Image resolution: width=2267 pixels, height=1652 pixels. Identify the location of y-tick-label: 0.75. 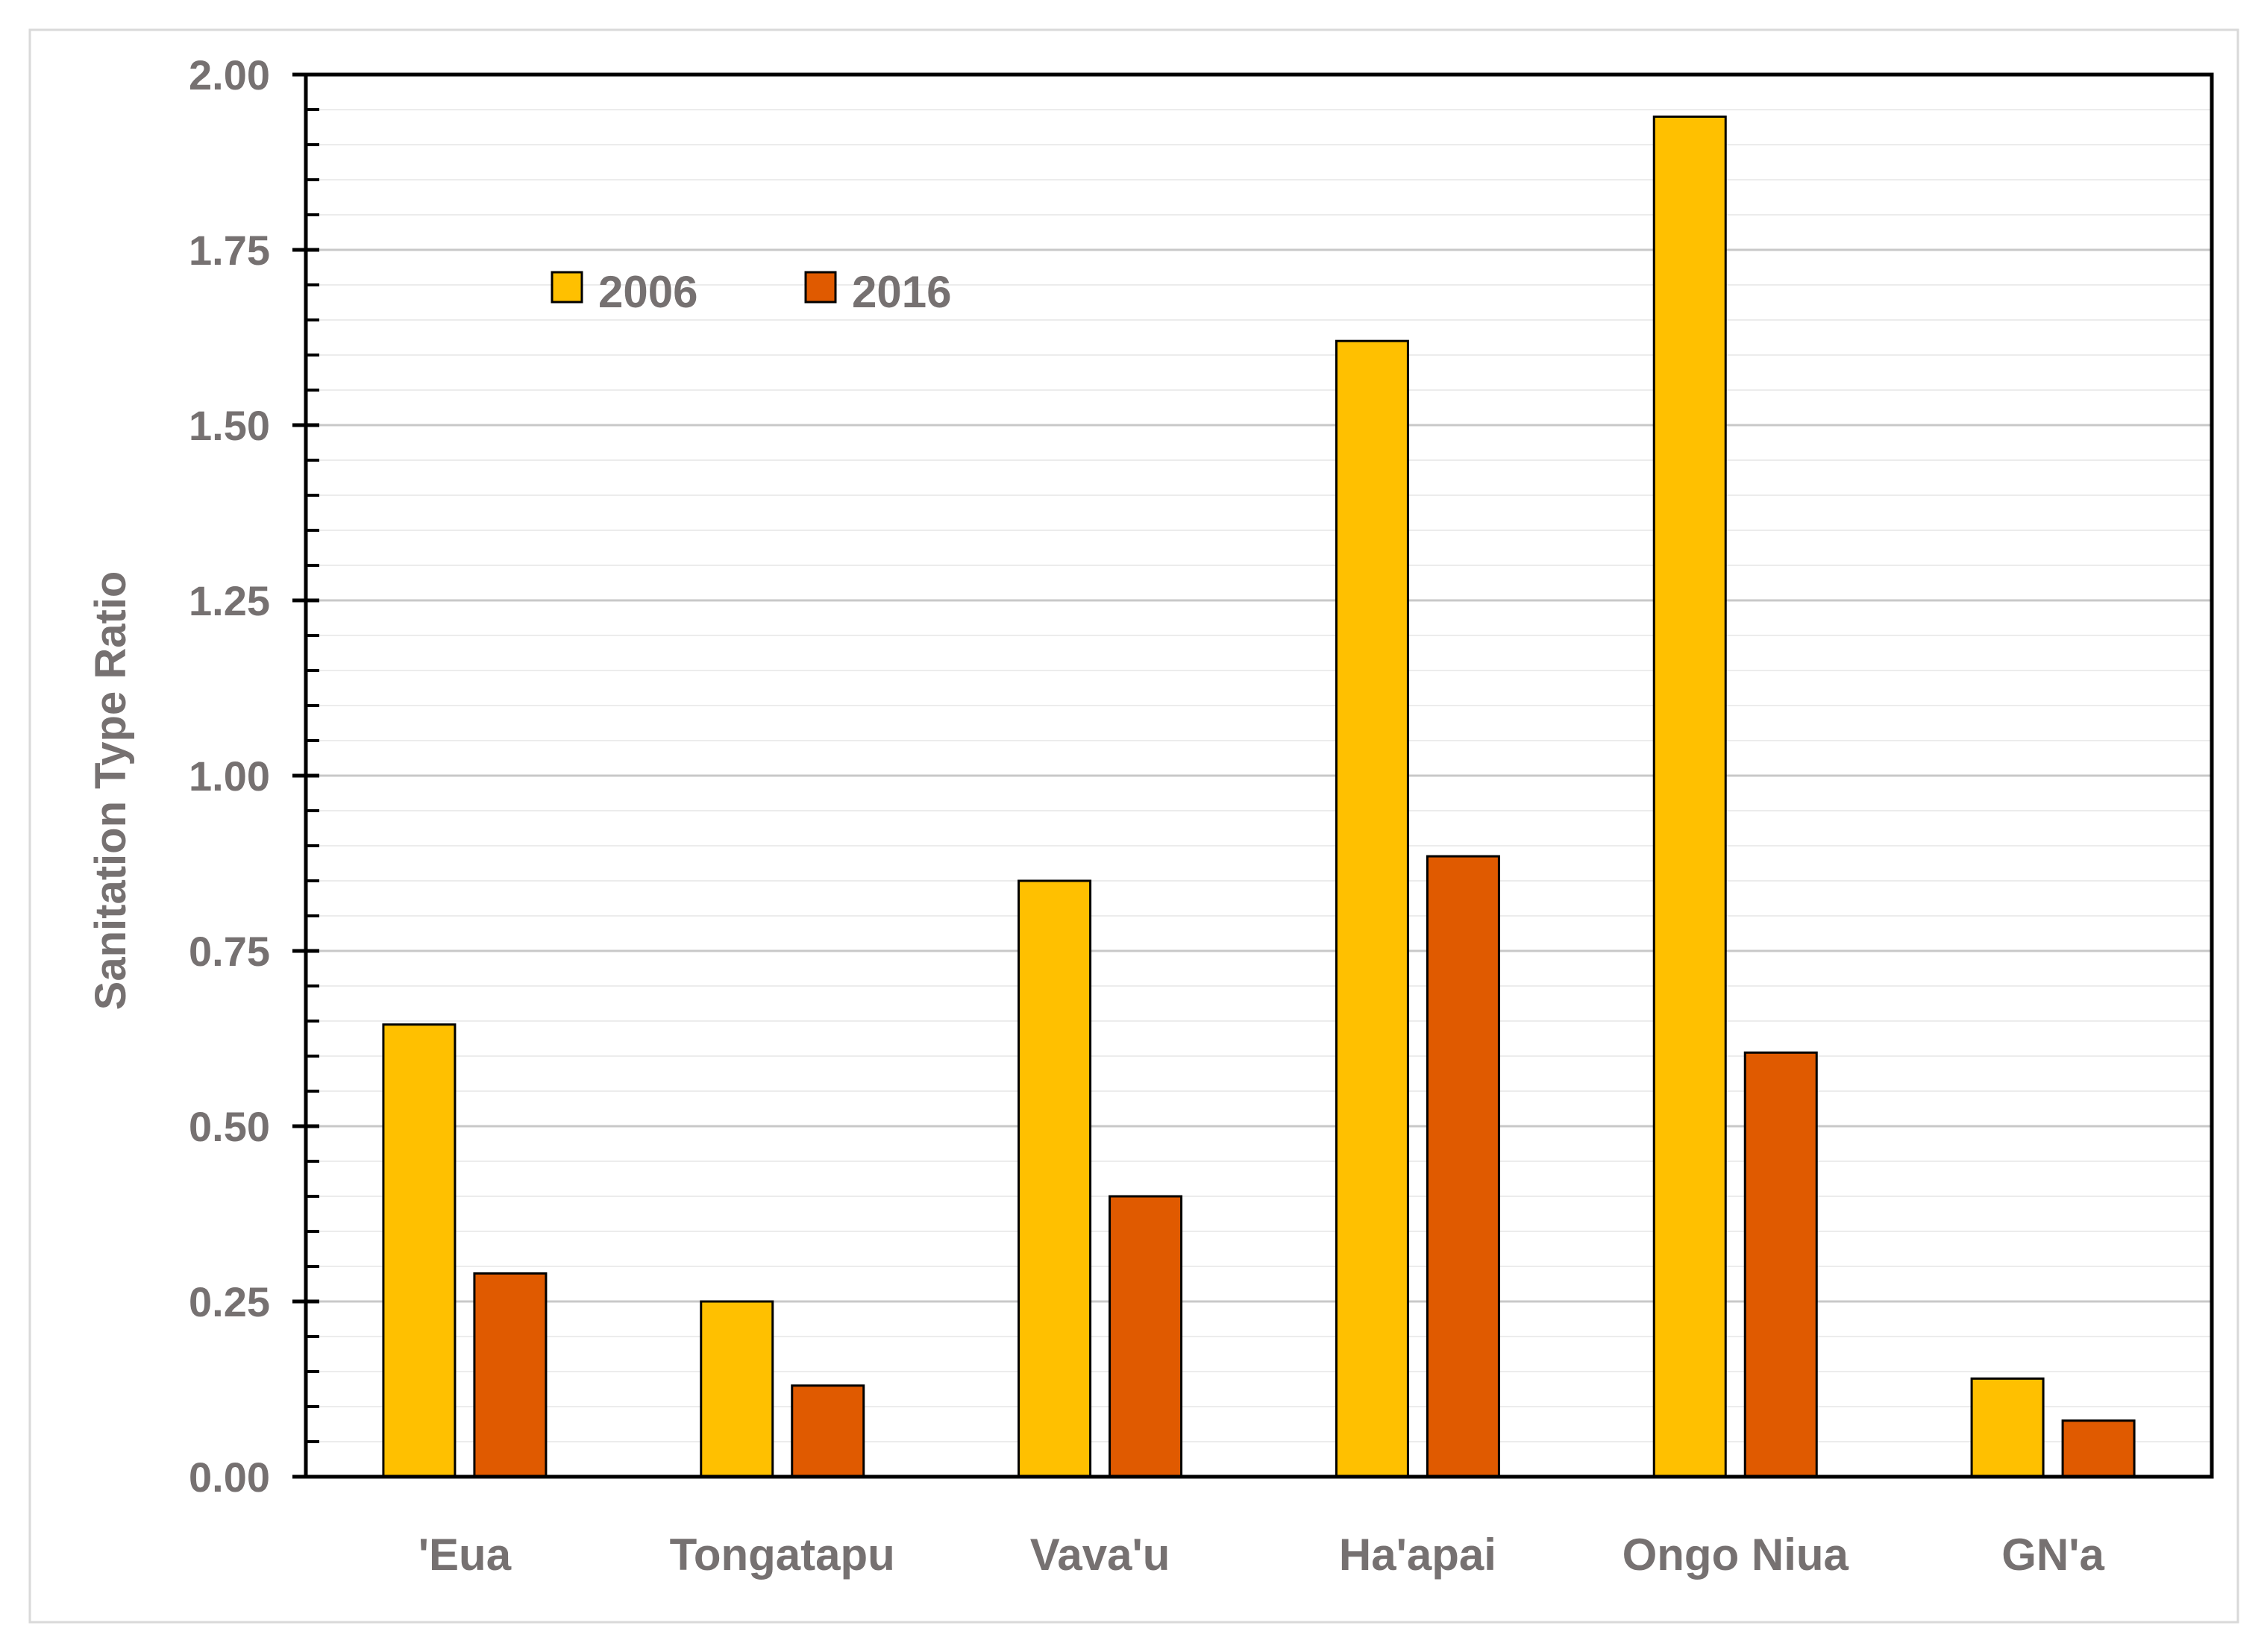
(229, 951).